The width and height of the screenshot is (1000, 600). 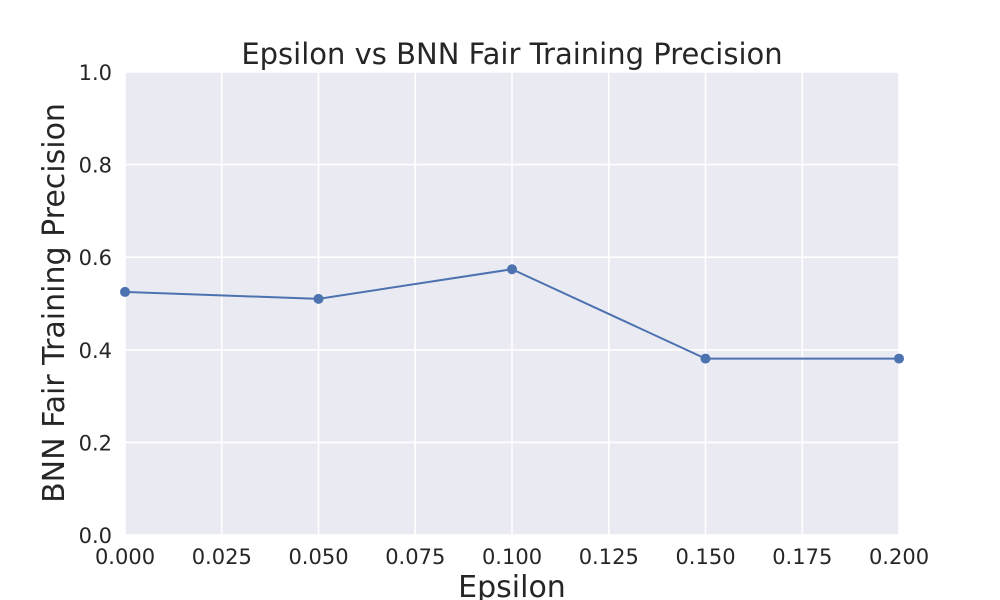 I want to click on y-tick-label: 0.8, so click(x=95, y=166).